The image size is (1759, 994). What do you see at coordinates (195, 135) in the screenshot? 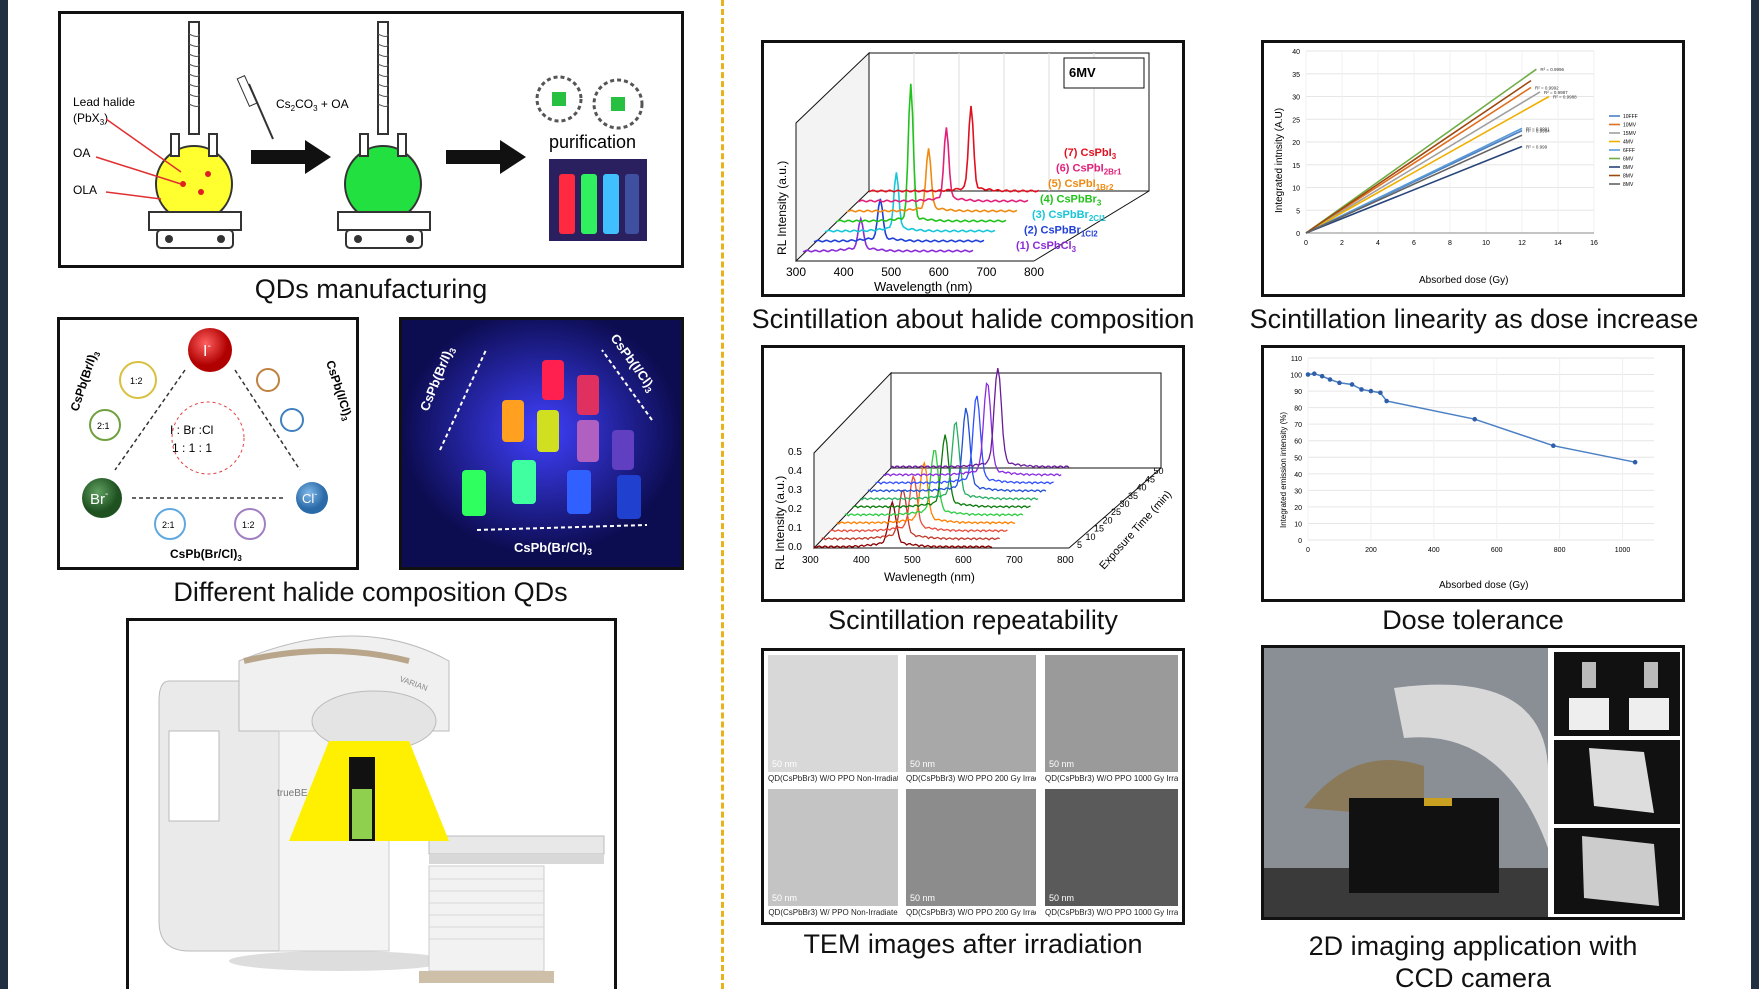
I see `flask-icon` at bounding box center [195, 135].